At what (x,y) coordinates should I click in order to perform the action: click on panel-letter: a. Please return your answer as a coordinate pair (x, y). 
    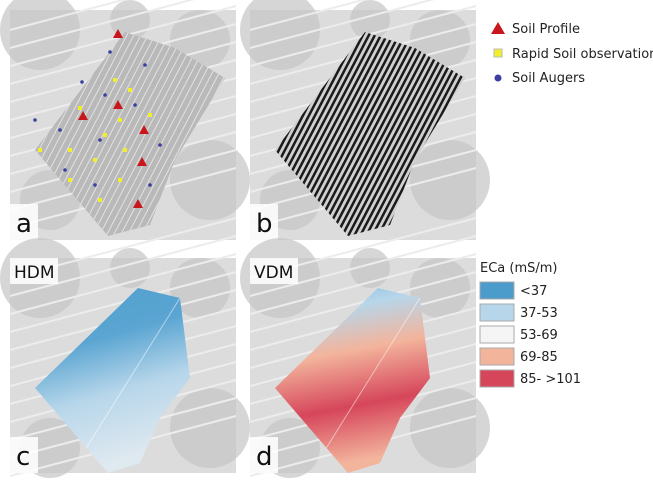
    Looking at the image, I should click on (24, 224).